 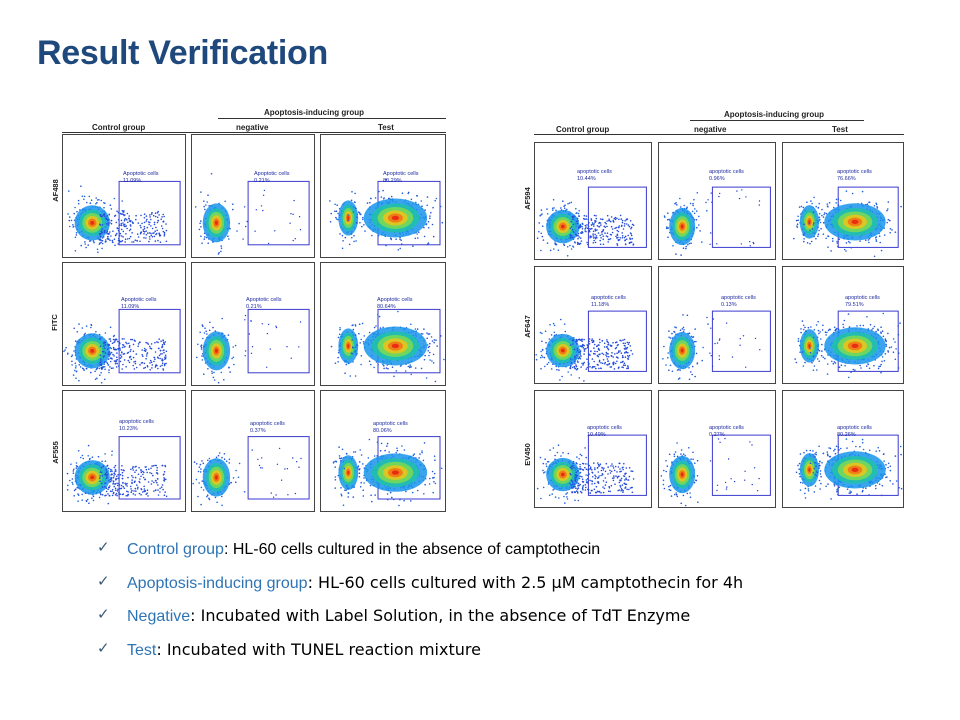 What do you see at coordinates (278, 468) in the screenshot?
I see `apoptotic-gate` at bounding box center [278, 468].